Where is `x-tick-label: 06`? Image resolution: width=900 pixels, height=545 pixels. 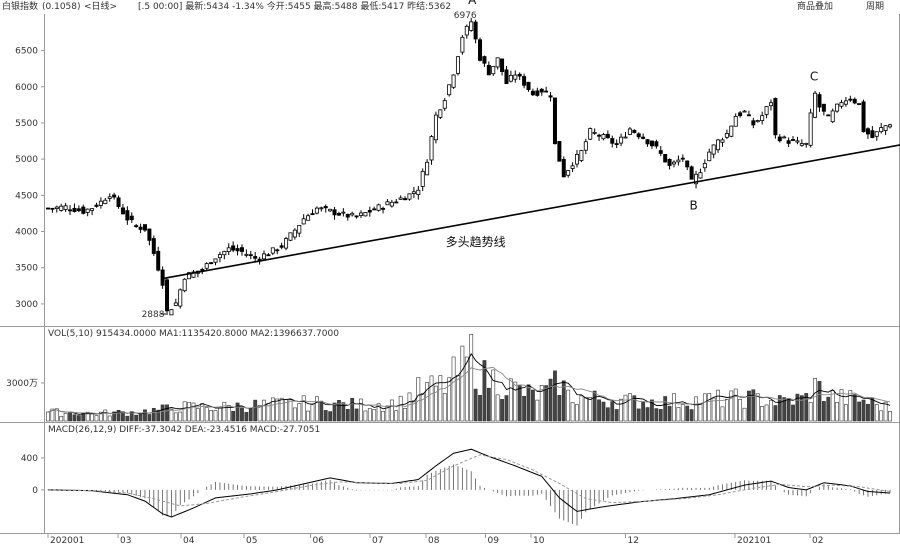
x-tick-label: 06 is located at coordinates (319, 540).